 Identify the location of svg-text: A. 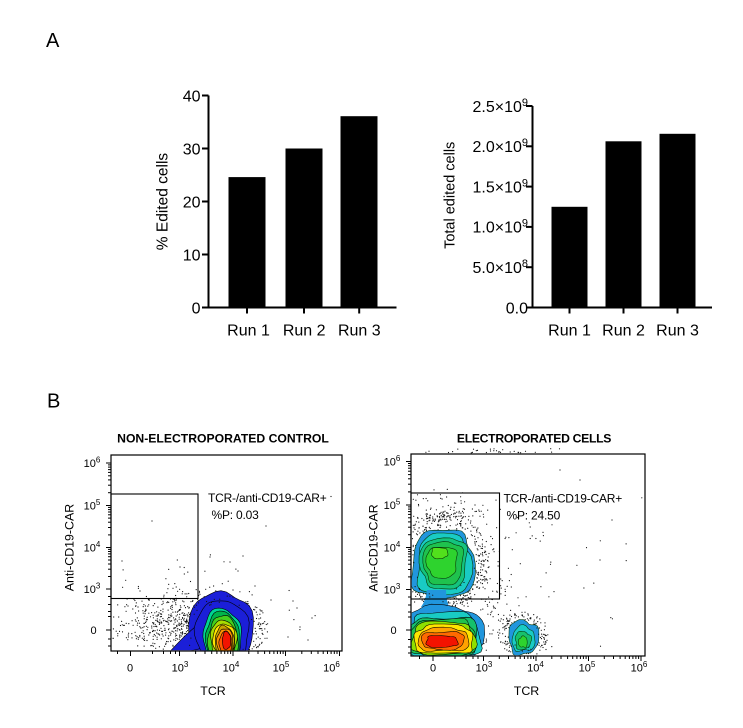
(53, 41).